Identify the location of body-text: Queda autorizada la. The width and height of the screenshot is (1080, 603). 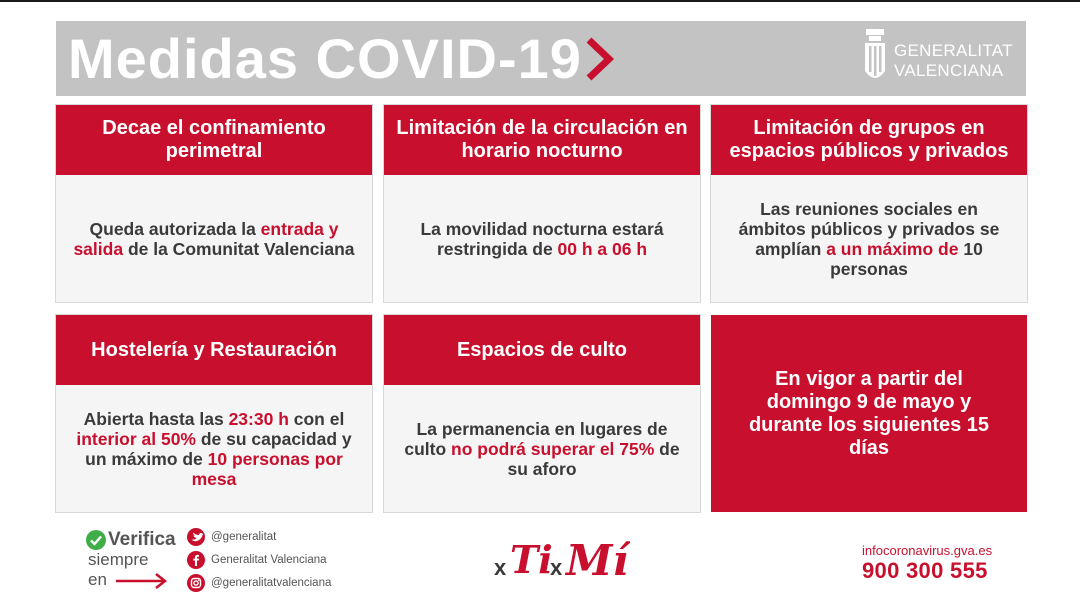
(175, 228).